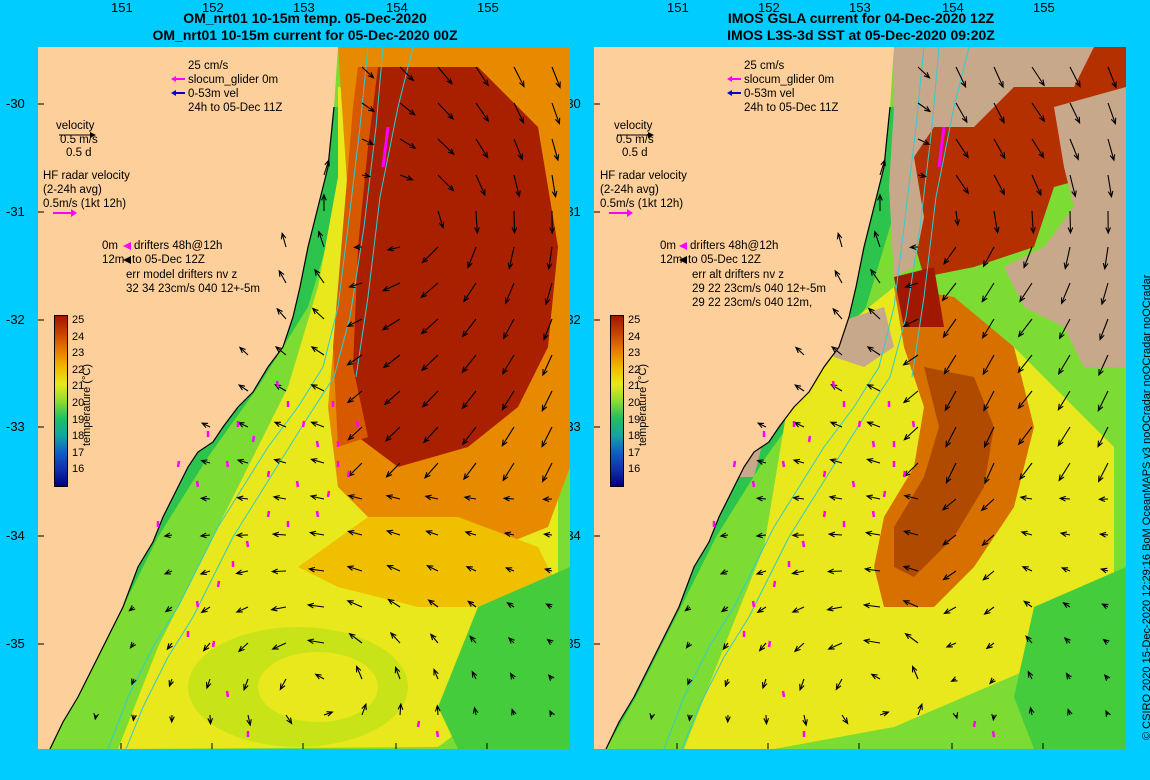 The width and height of the screenshot is (1150, 780). Describe the element at coordinates (193, 289) in the screenshot. I see `err-line2: 32 34 23cm/s 040 12+-5m` at that location.